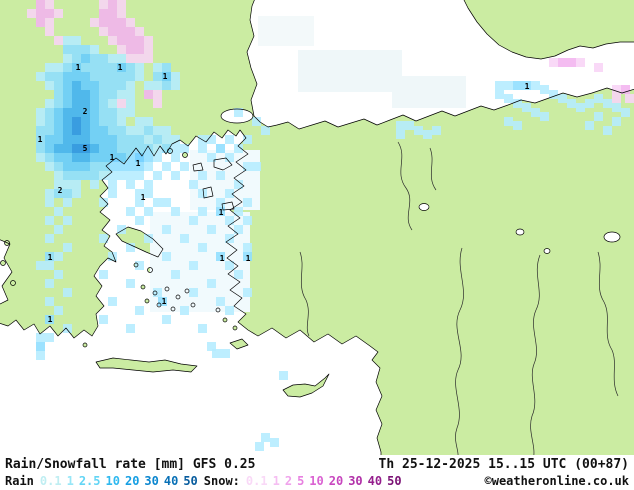 The image size is (634, 490). Describe the element at coordinates (557, 481) in the screenshot. I see `copyright: ©weatheronline.co.uk` at that location.